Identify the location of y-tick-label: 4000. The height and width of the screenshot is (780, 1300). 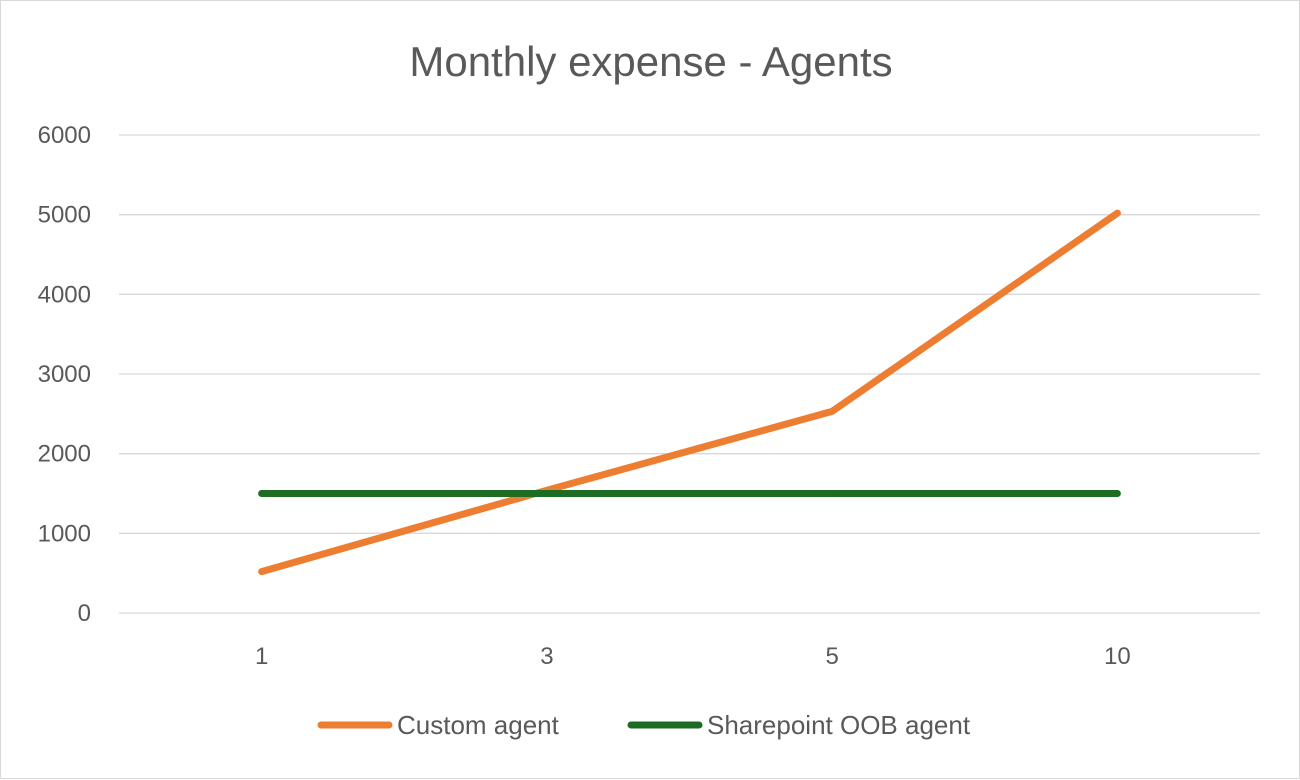
(64, 294).